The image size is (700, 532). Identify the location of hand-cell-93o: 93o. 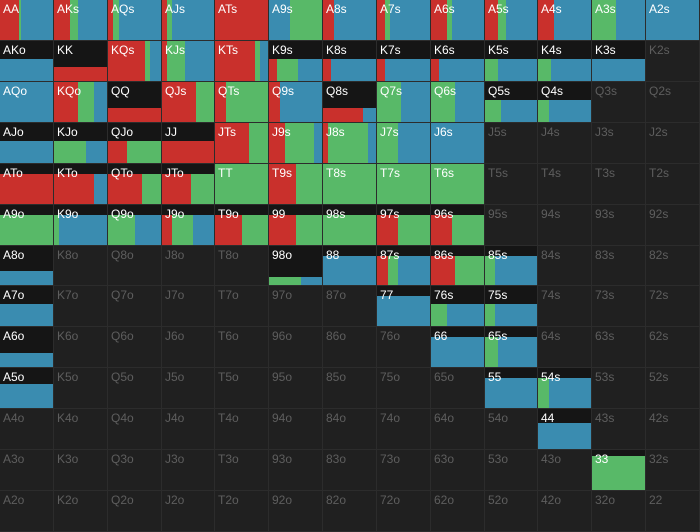
(296, 470).